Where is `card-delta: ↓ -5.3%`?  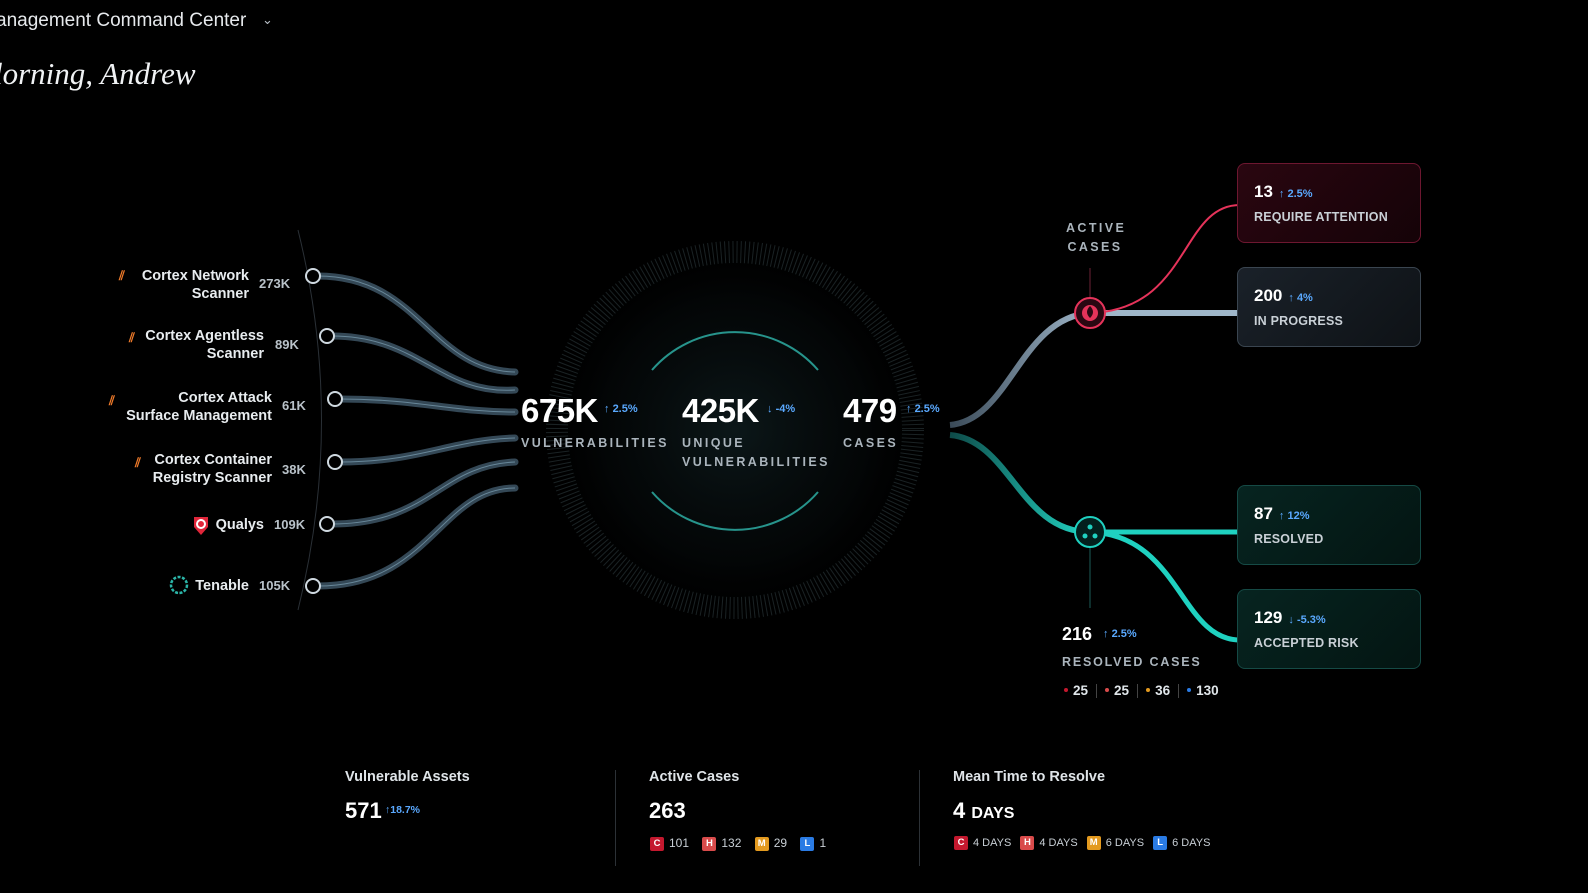 card-delta: ↓ -5.3% is located at coordinates (1307, 620).